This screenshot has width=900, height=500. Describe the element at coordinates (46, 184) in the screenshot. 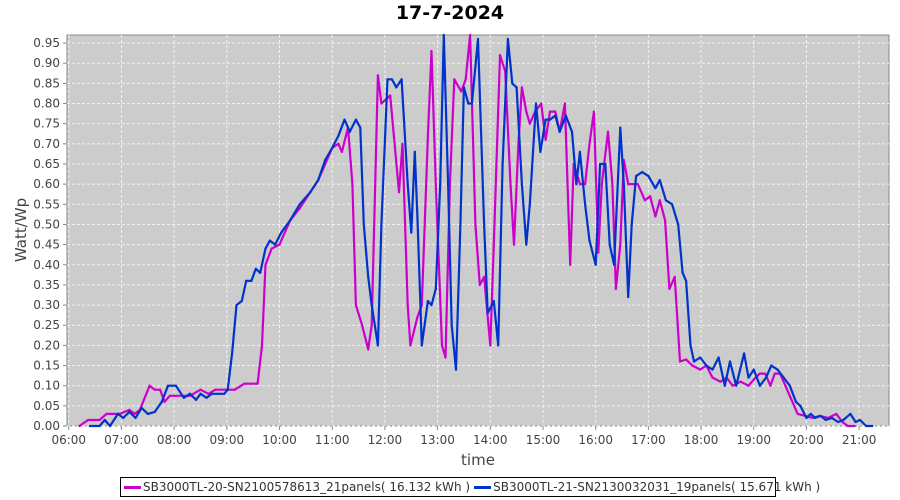

I see `y-tick-label: 0.60` at that location.